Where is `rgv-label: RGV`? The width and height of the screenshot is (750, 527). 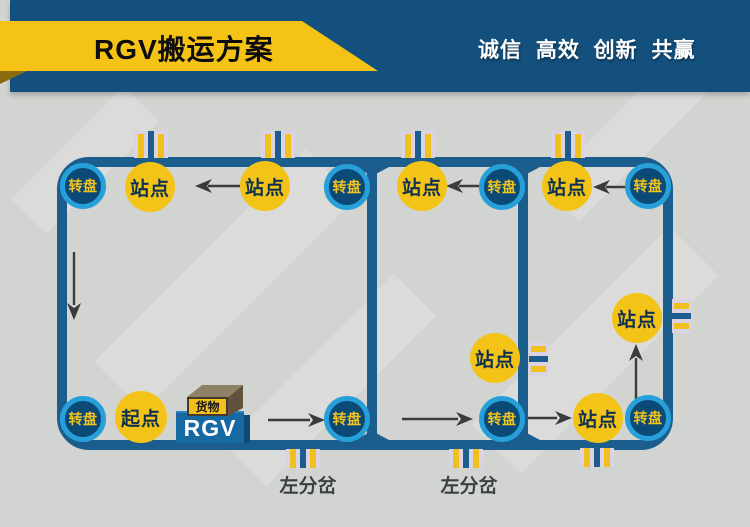
rgv-label: RGV is located at coordinates (210, 427).